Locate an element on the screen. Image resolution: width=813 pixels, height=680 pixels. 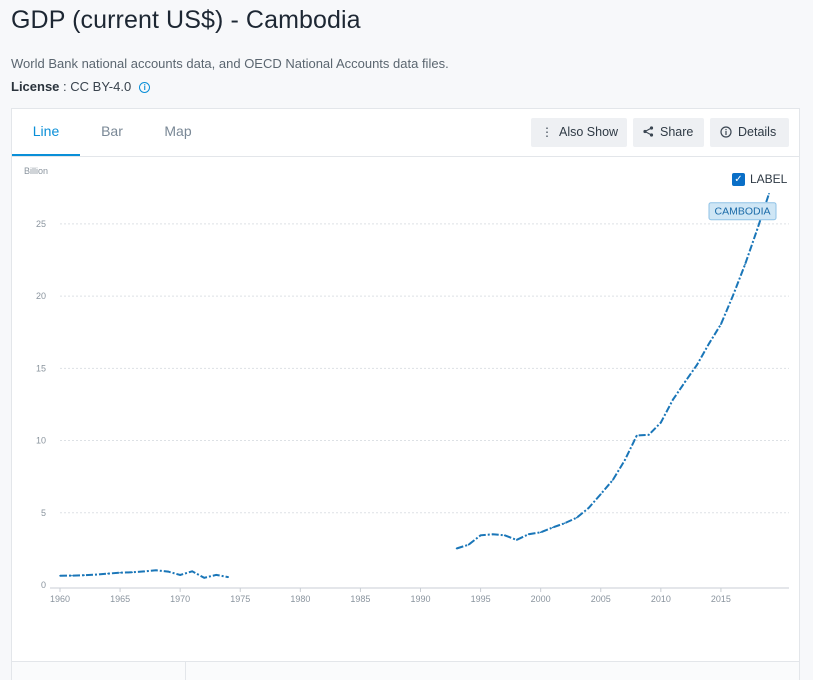
data-point-1999 is located at coordinates (528, 534).